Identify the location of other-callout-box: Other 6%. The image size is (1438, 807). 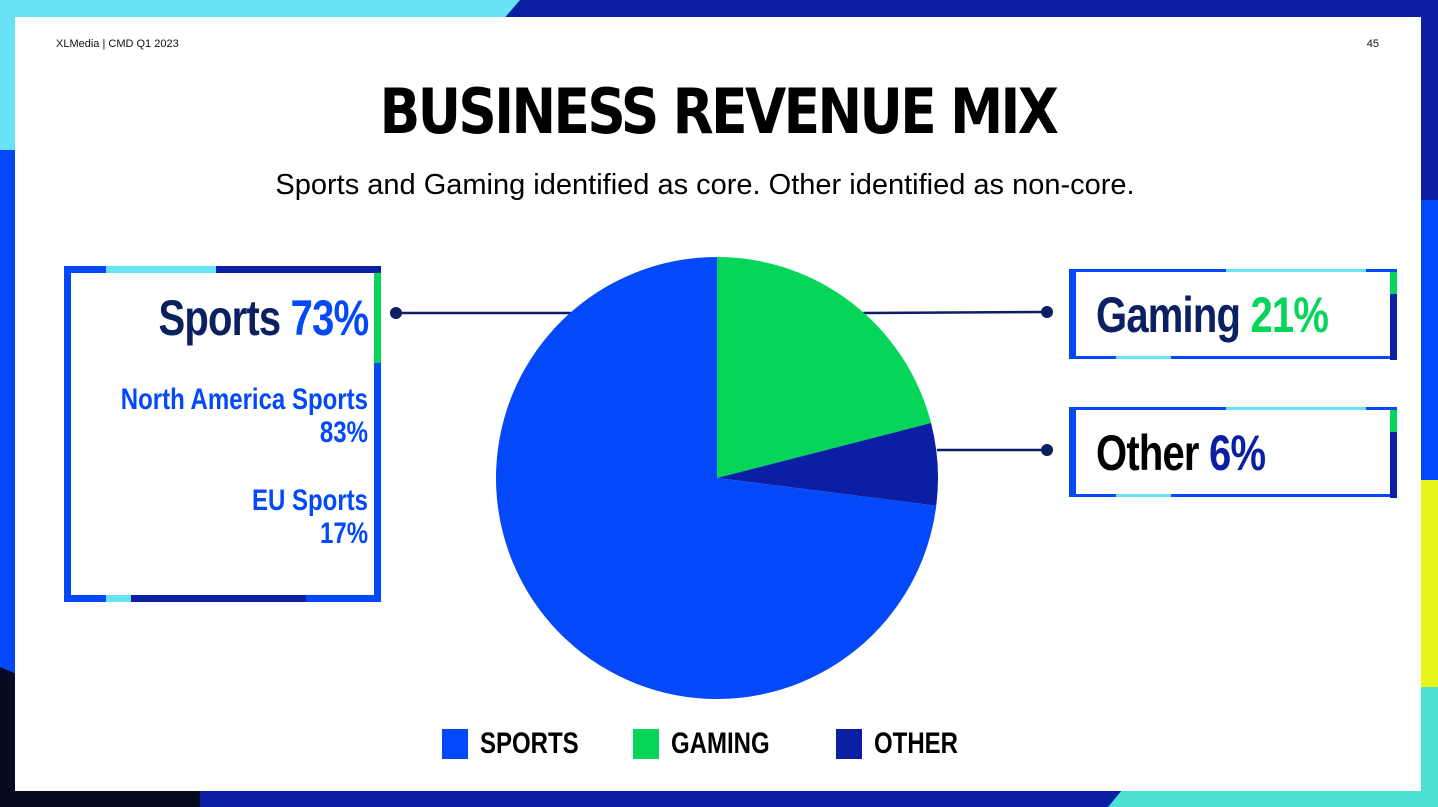
(1233, 452).